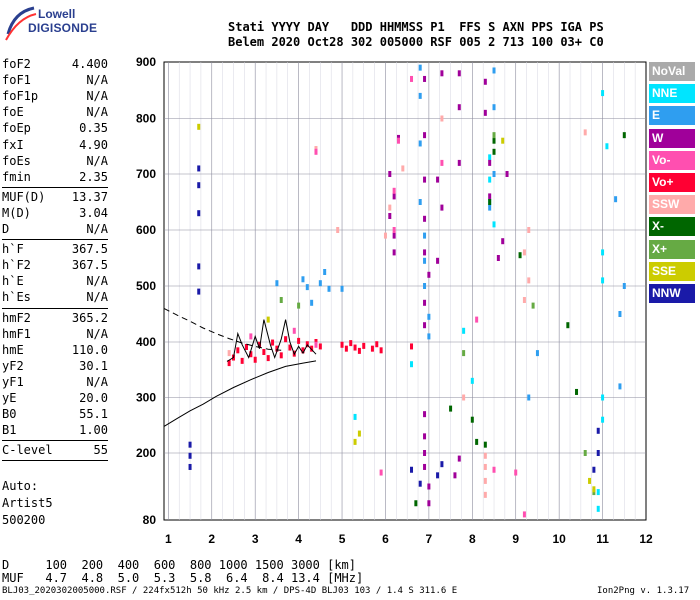 Image resolution: width=700 pixels, height=600 pixels. What do you see at coordinates (55, 383) in the screenshot?
I see `param-row: yF1 N/A` at bounding box center [55, 383].